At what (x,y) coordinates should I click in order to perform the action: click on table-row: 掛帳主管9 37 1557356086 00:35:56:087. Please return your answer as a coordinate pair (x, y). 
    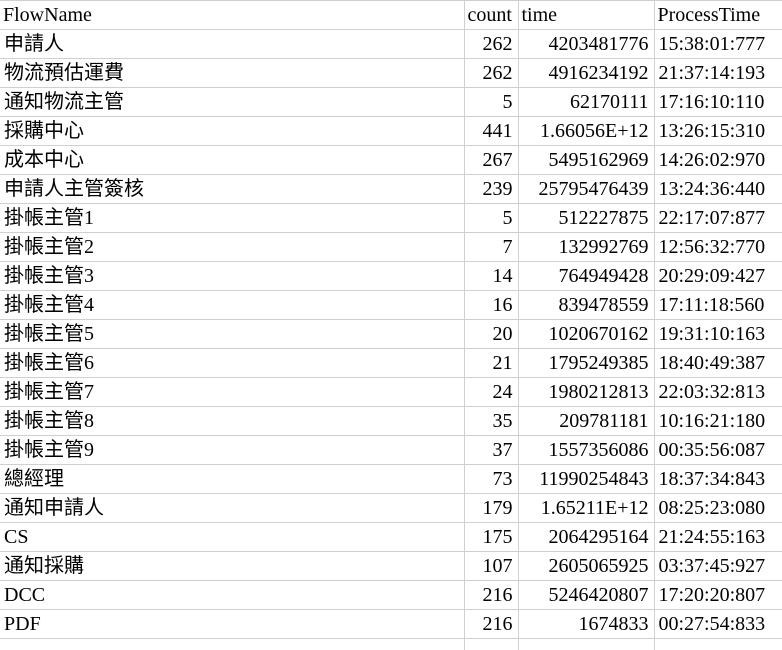
    Looking at the image, I should click on (391, 450).